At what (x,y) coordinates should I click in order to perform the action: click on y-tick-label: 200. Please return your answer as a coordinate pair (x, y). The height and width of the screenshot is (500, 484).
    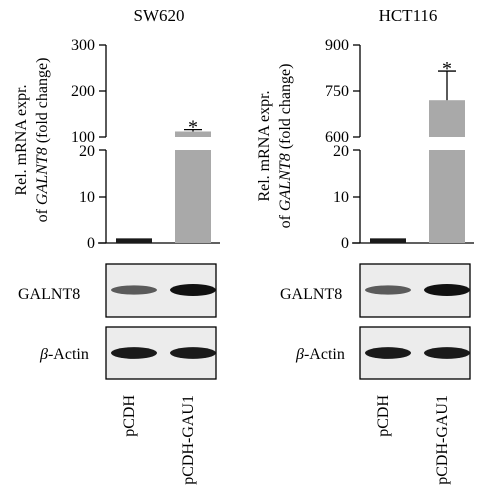
    Looking at the image, I should click on (83, 91).